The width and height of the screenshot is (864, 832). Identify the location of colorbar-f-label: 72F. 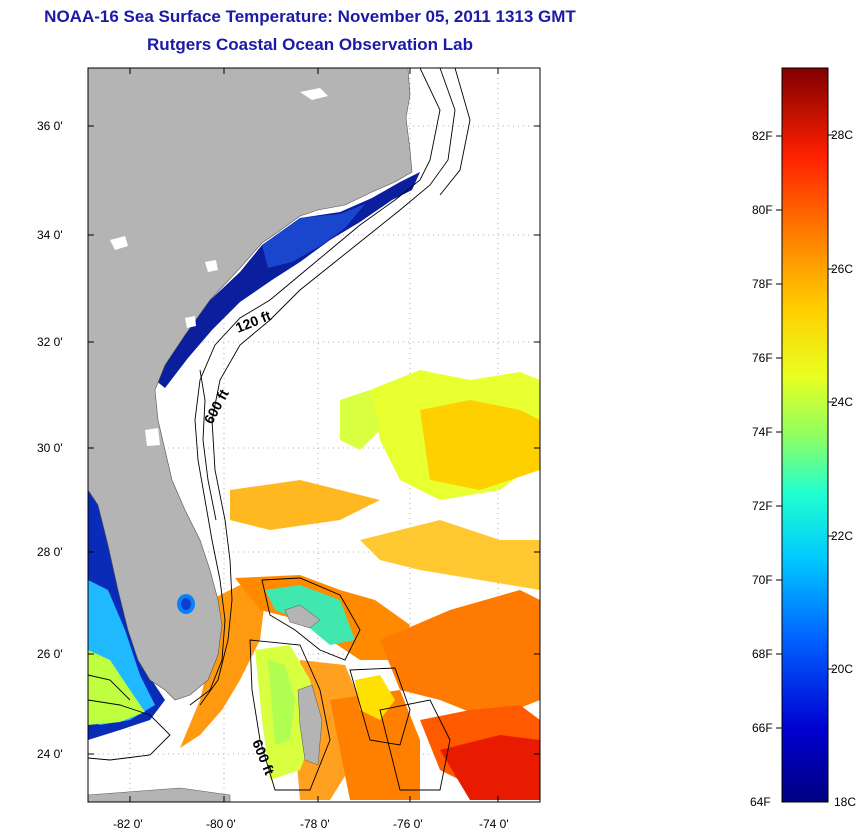
(762, 506).